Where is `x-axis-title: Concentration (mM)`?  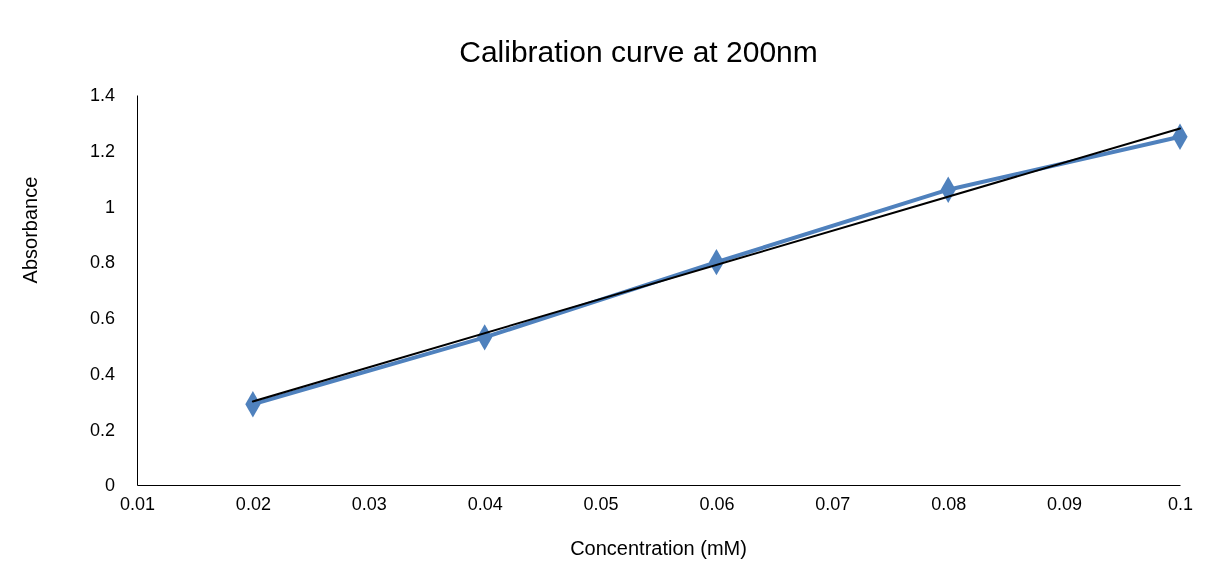 x-axis-title: Concentration (mM) is located at coordinates (658, 548).